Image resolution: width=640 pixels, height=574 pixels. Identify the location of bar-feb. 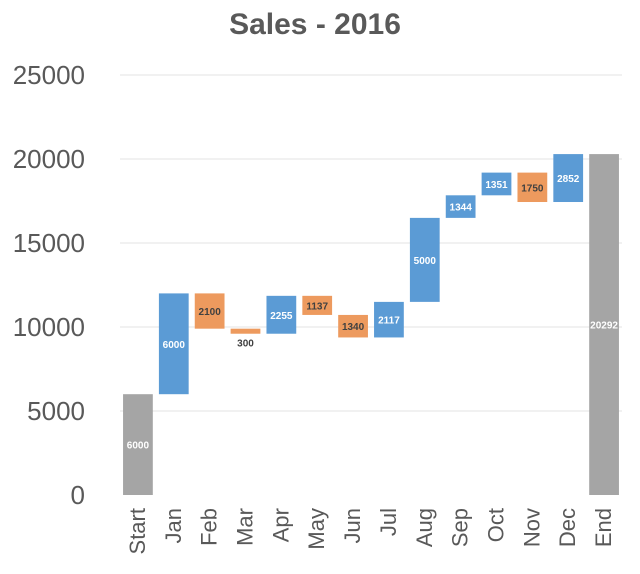
(209, 311).